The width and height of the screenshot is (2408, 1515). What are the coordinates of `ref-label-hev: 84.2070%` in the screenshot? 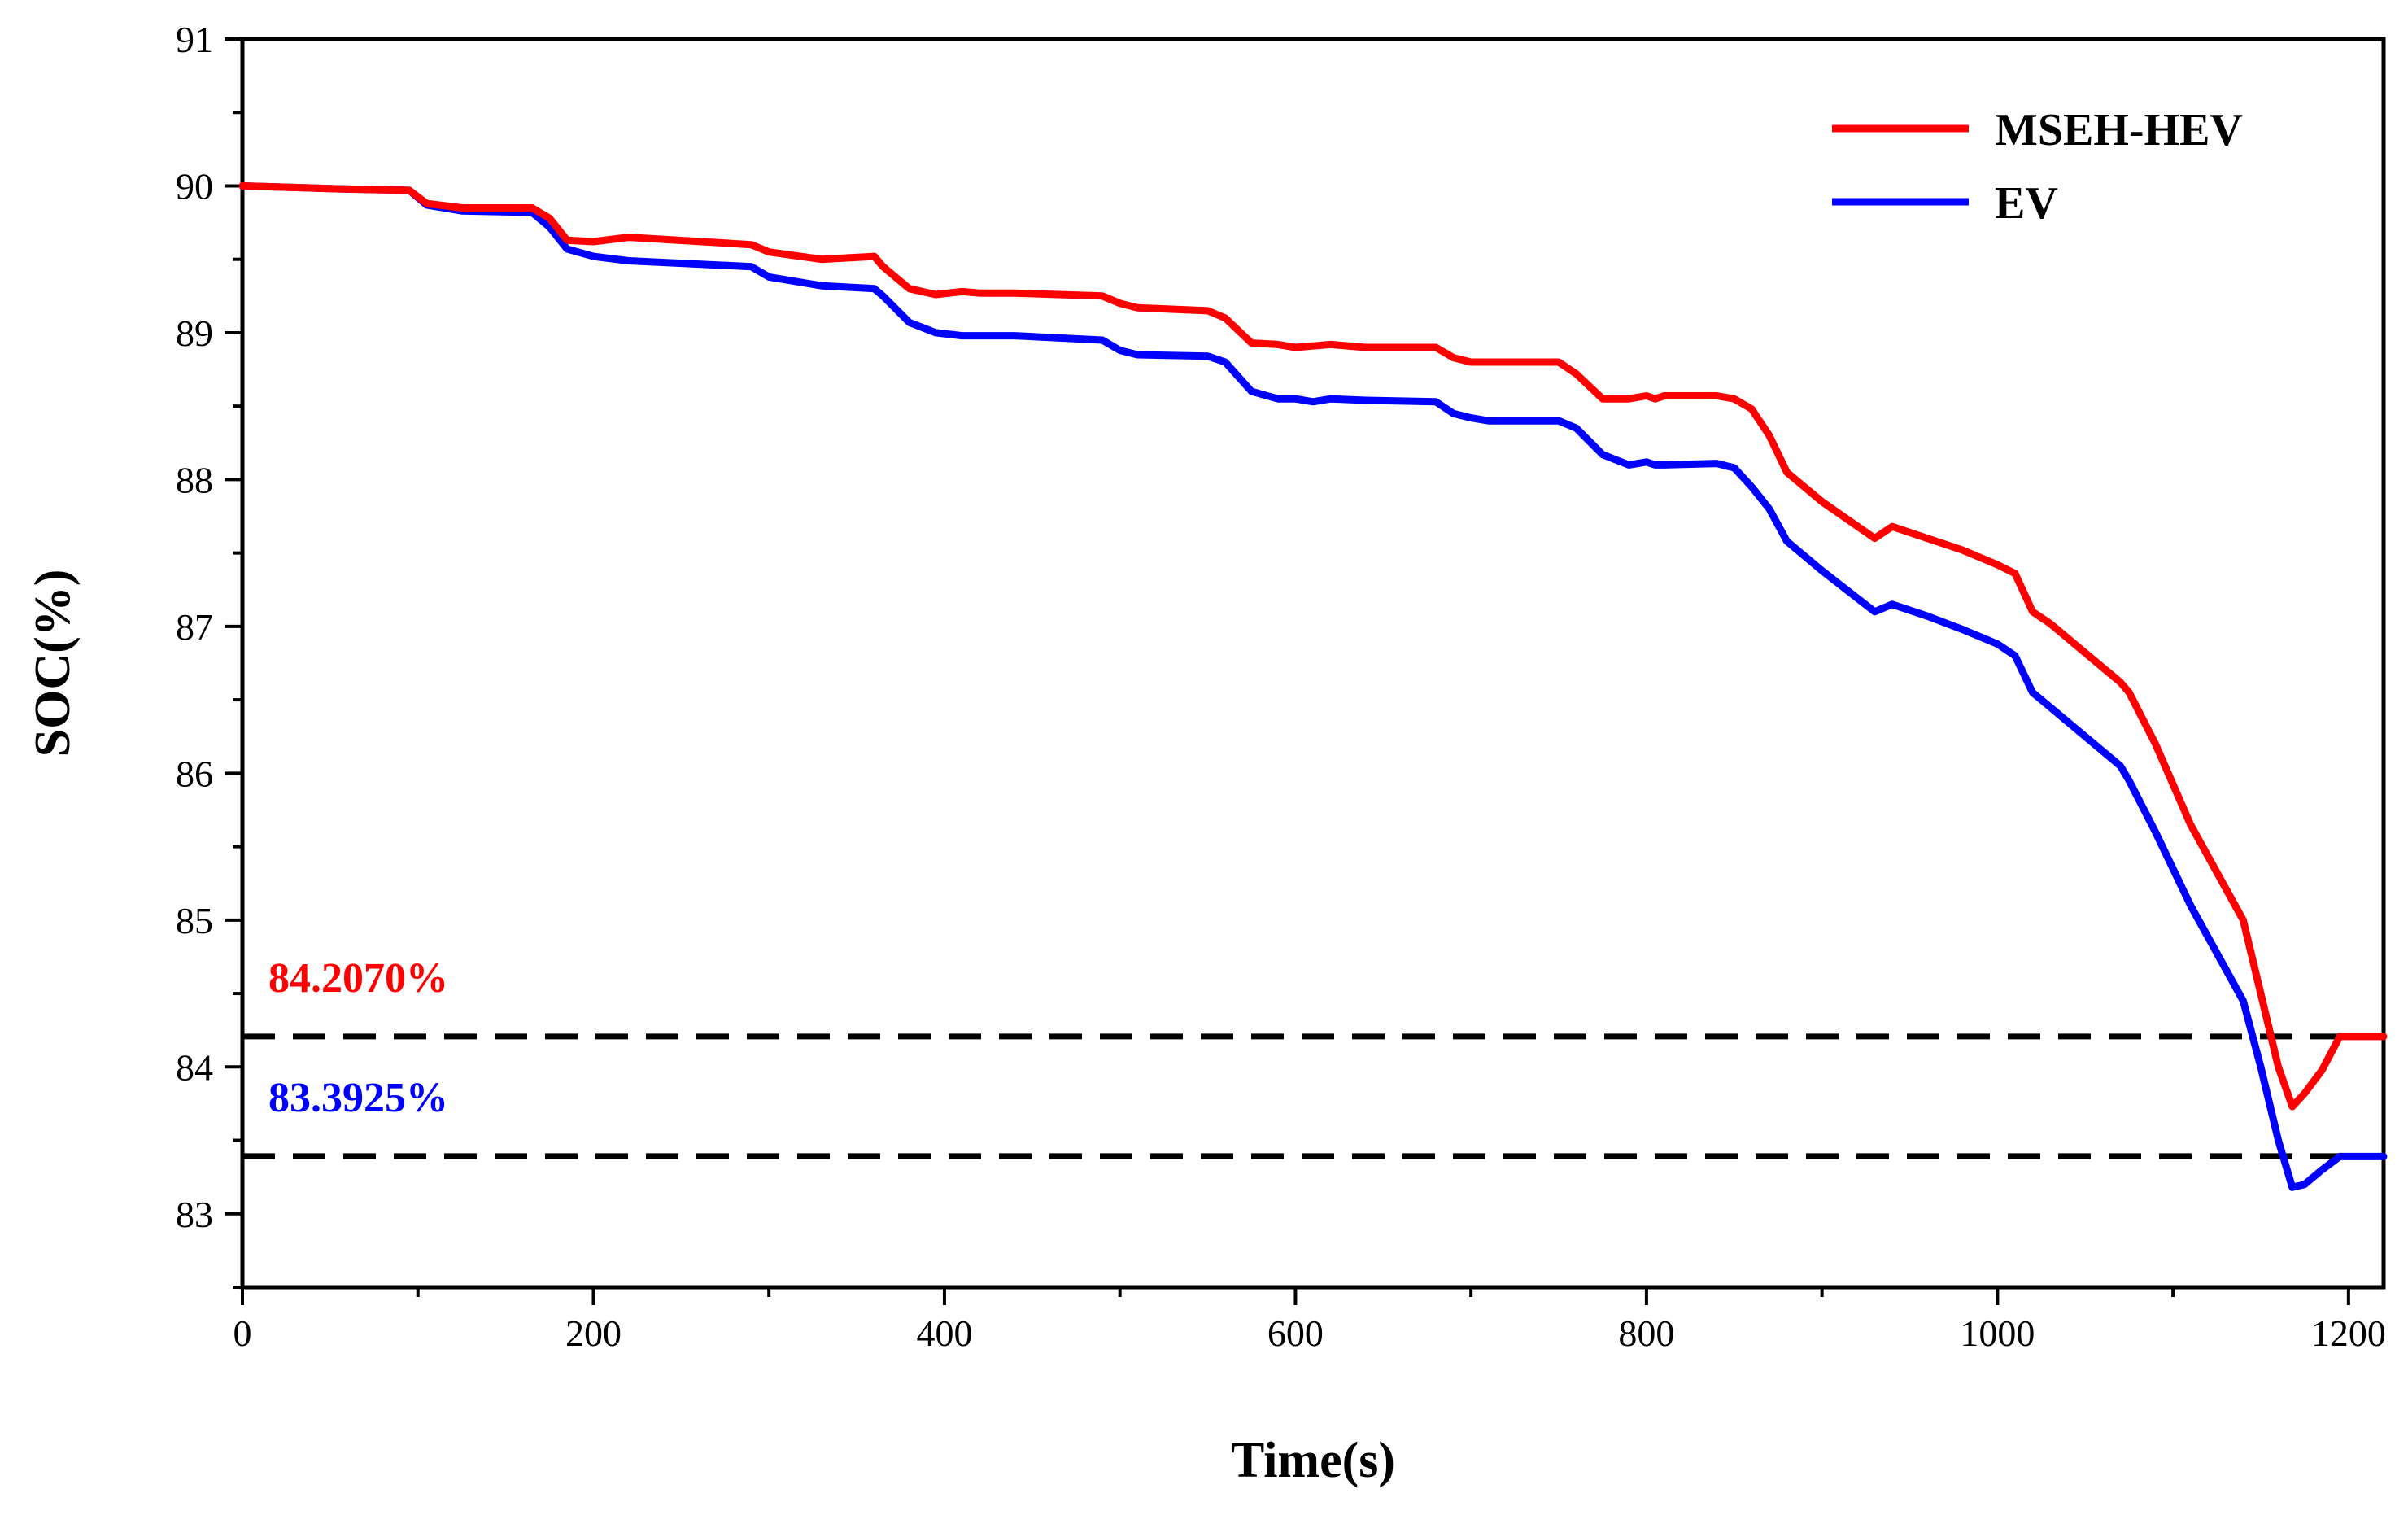 It's located at (358, 978).